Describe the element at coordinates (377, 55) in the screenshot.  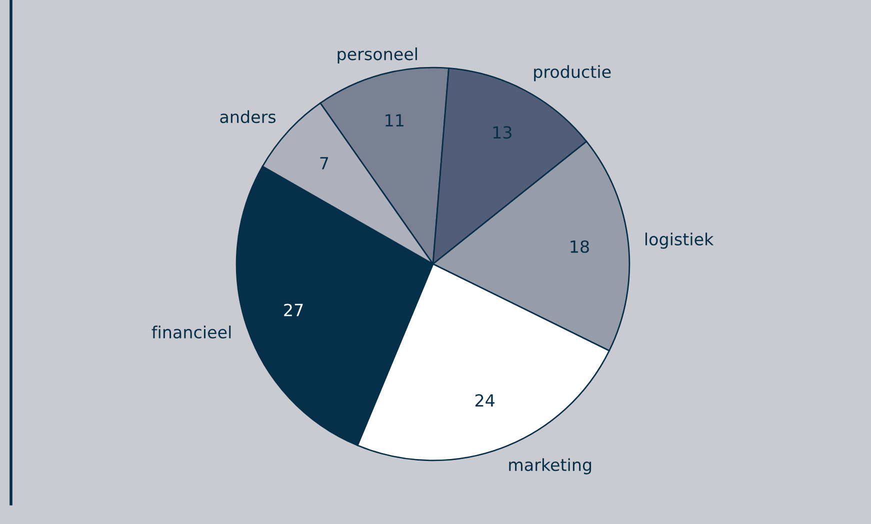
I see `slice-label: personeel` at that location.